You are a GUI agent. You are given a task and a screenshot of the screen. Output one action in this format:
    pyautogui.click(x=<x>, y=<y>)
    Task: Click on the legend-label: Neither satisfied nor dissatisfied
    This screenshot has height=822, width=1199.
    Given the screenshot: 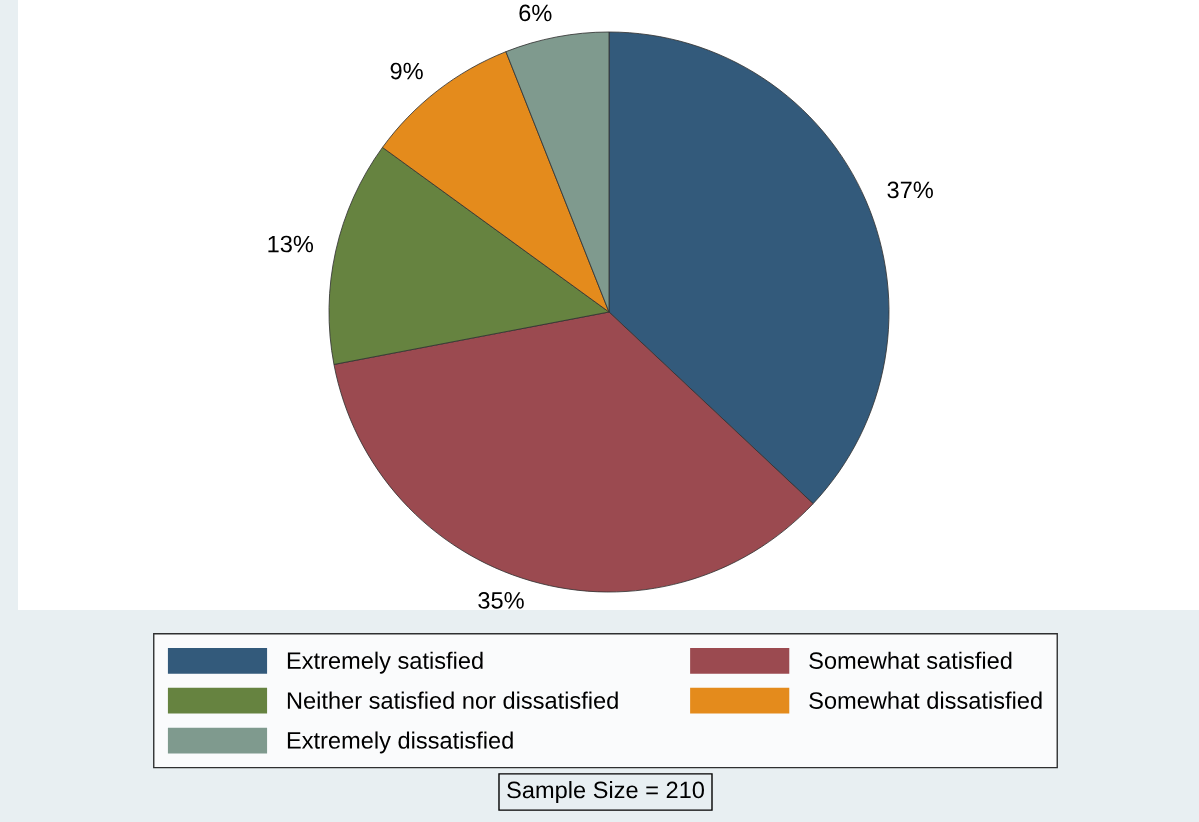 What is the action you would take?
    pyautogui.click(x=452, y=700)
    